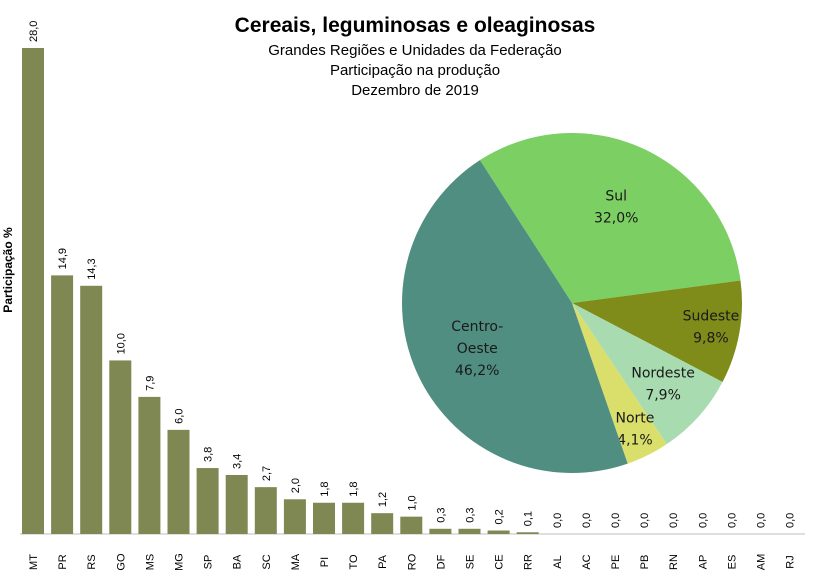  Describe the element at coordinates (267, 561) in the screenshot. I see `tick-label-SC: SC` at that location.